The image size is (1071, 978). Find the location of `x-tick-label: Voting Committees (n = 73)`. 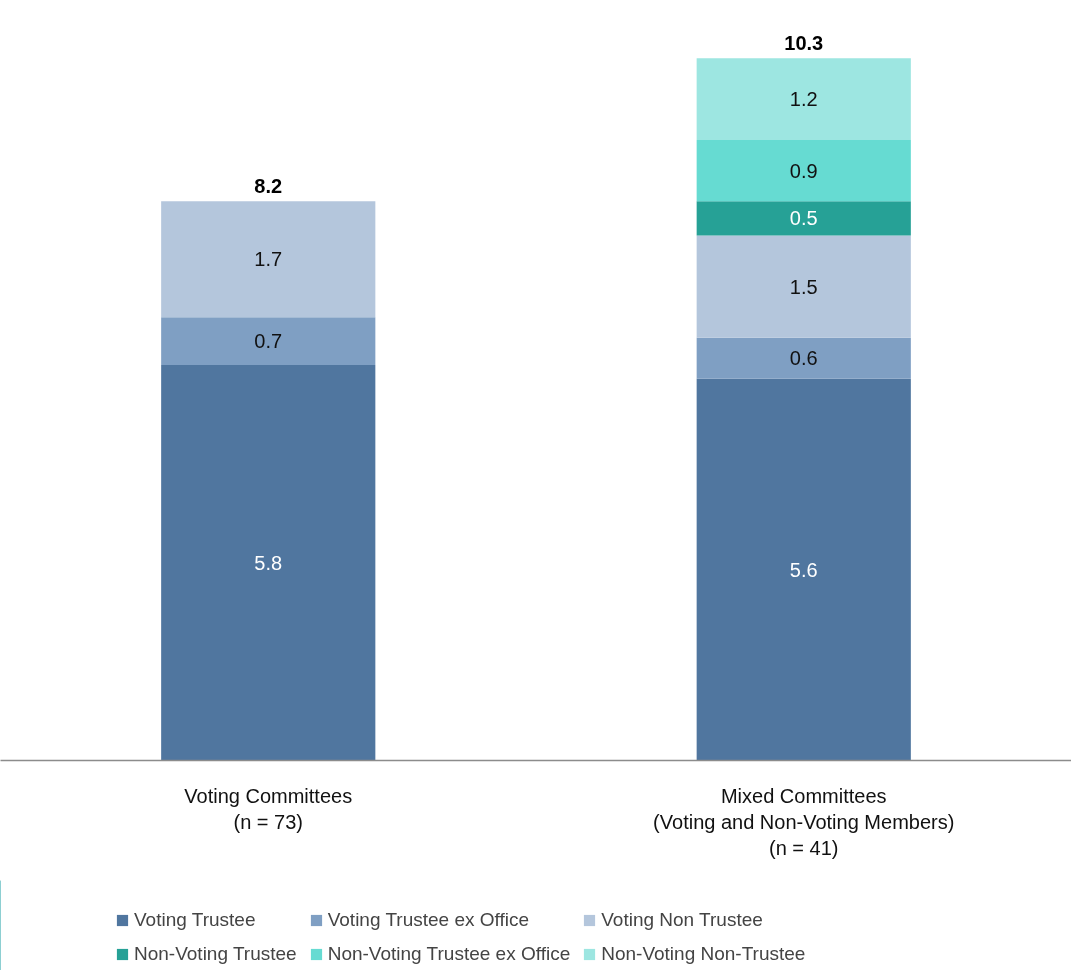

x-tick-label: Voting Committees (n = 73) is located at coordinates (268, 808).